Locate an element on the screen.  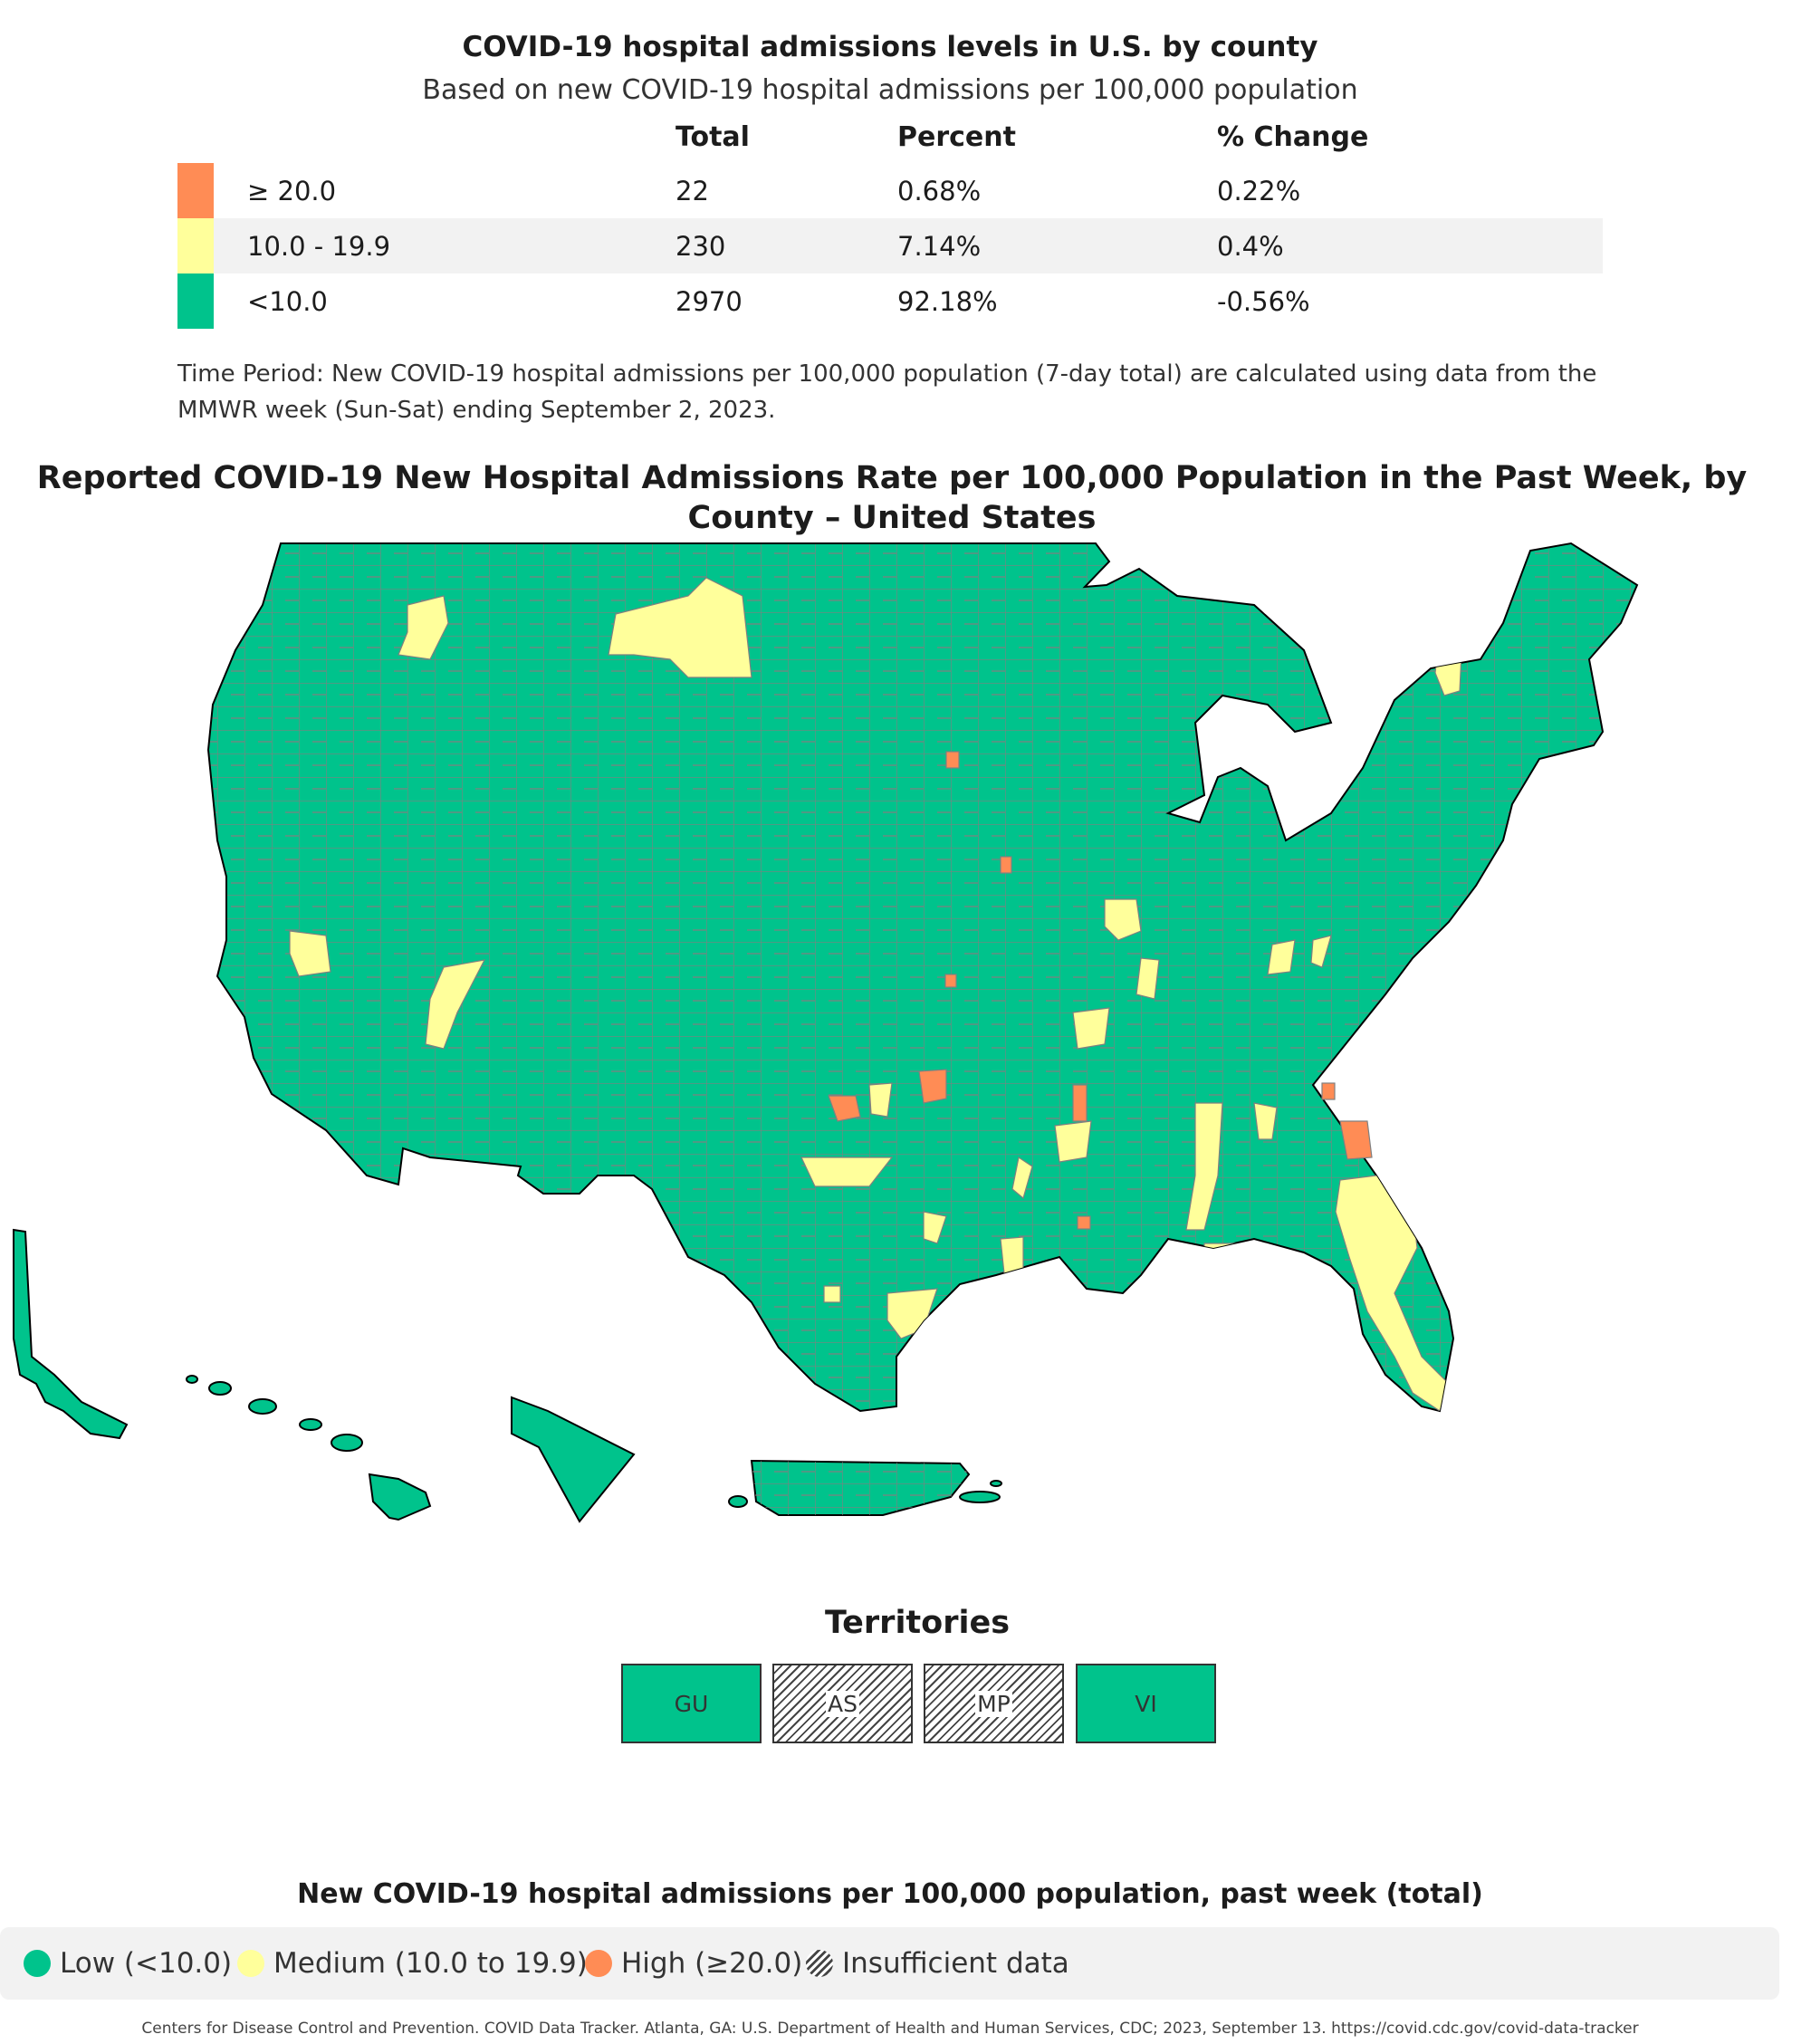
table-row-medium: 10.0 - 19.9 230 7.14% 0.4% is located at coordinates (890, 245).